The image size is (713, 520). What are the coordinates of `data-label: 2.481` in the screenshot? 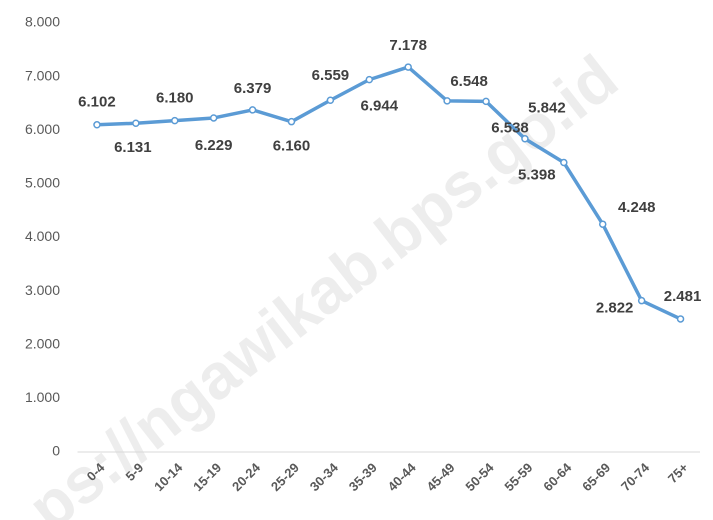 It's located at (683, 296).